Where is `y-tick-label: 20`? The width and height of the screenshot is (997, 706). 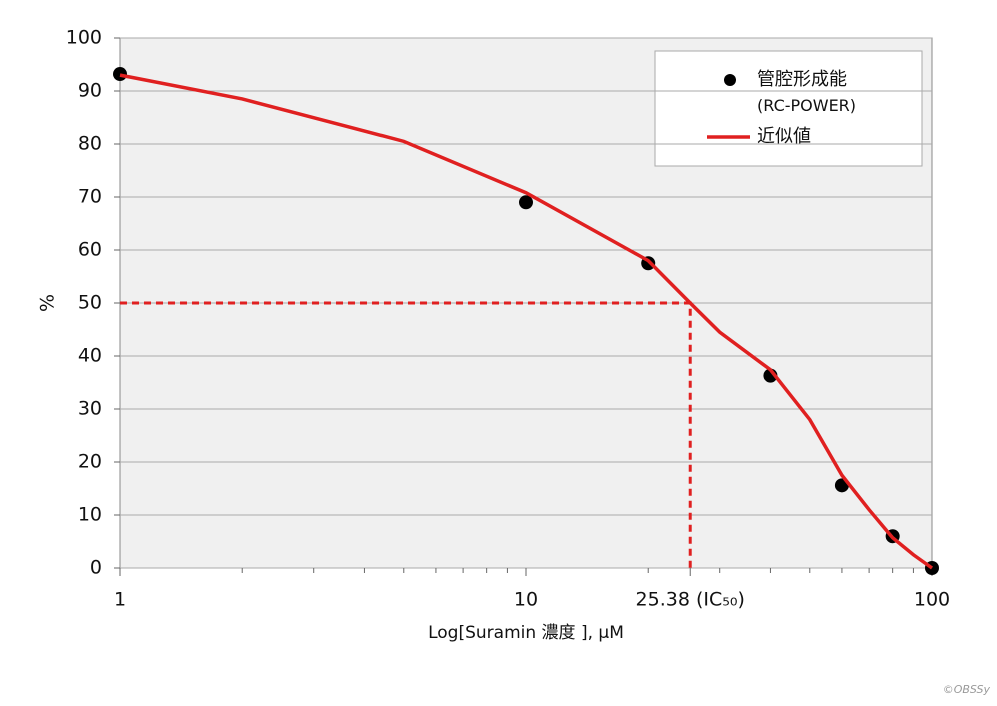 y-tick-label: 20 is located at coordinates (90, 462).